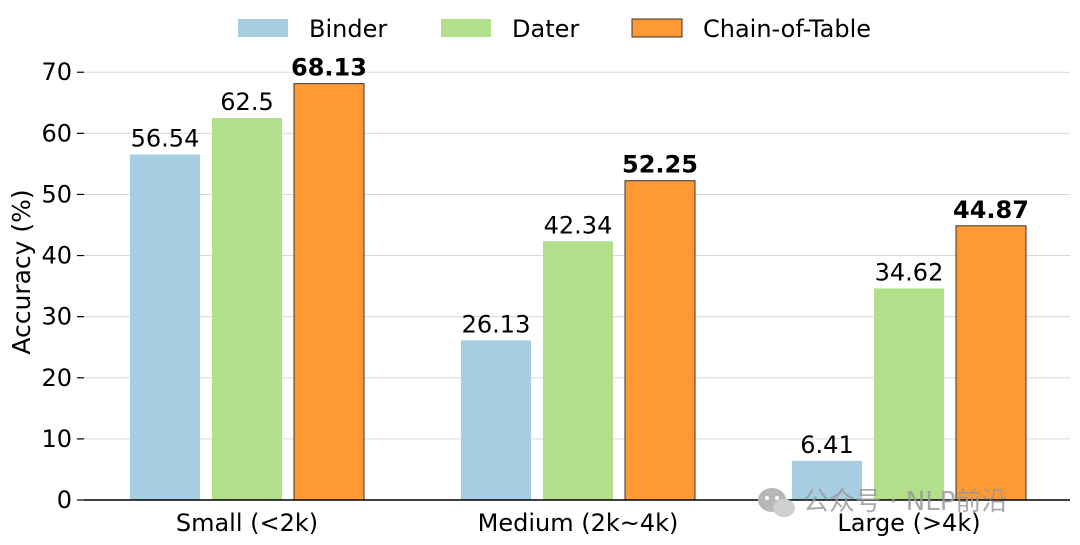 Image resolution: width=1080 pixels, height=545 pixels. What do you see at coordinates (578, 225) in the screenshot?
I see `bar-value-label: 42.34` at bounding box center [578, 225].